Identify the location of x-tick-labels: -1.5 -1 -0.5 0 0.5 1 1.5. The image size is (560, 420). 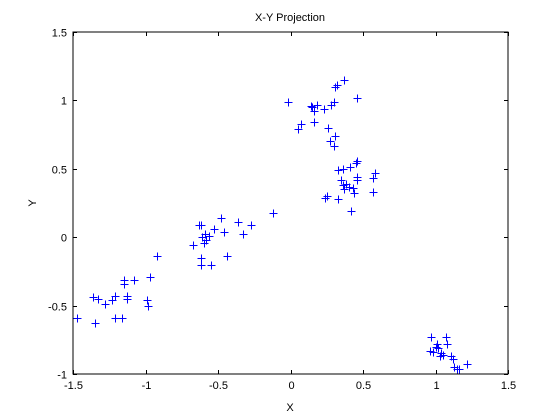
(290, 386).